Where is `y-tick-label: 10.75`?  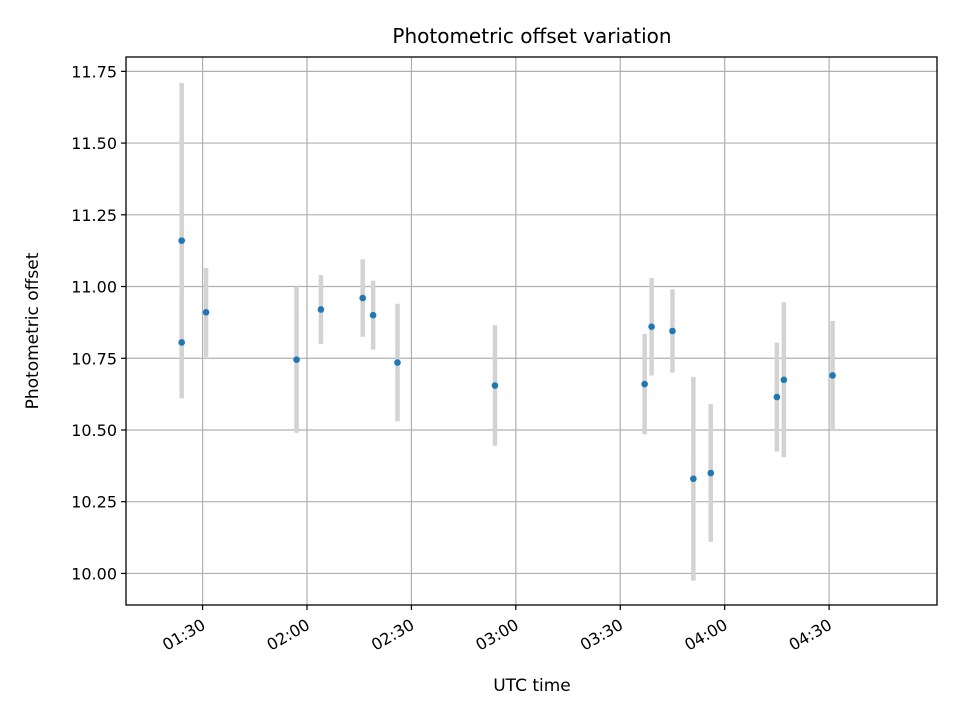 y-tick-label: 10.75 is located at coordinates (94, 358).